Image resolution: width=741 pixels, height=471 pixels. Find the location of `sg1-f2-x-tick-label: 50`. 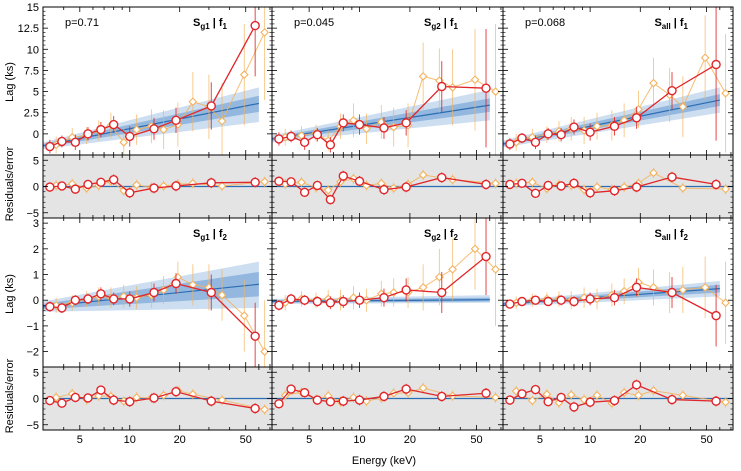

sg1-f2-x-tick-label: 50 is located at coordinates (246, 440).